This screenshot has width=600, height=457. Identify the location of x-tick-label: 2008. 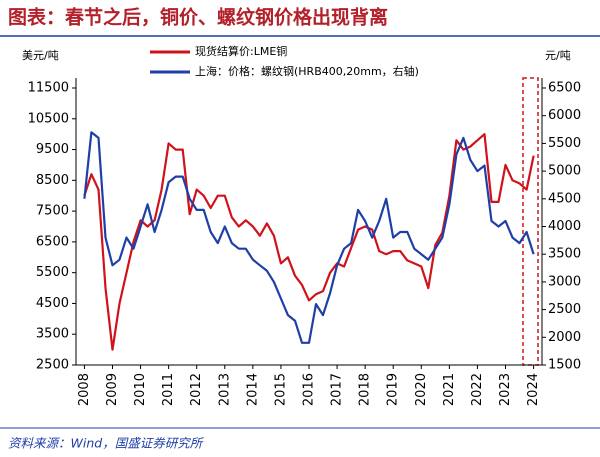
(84, 389).